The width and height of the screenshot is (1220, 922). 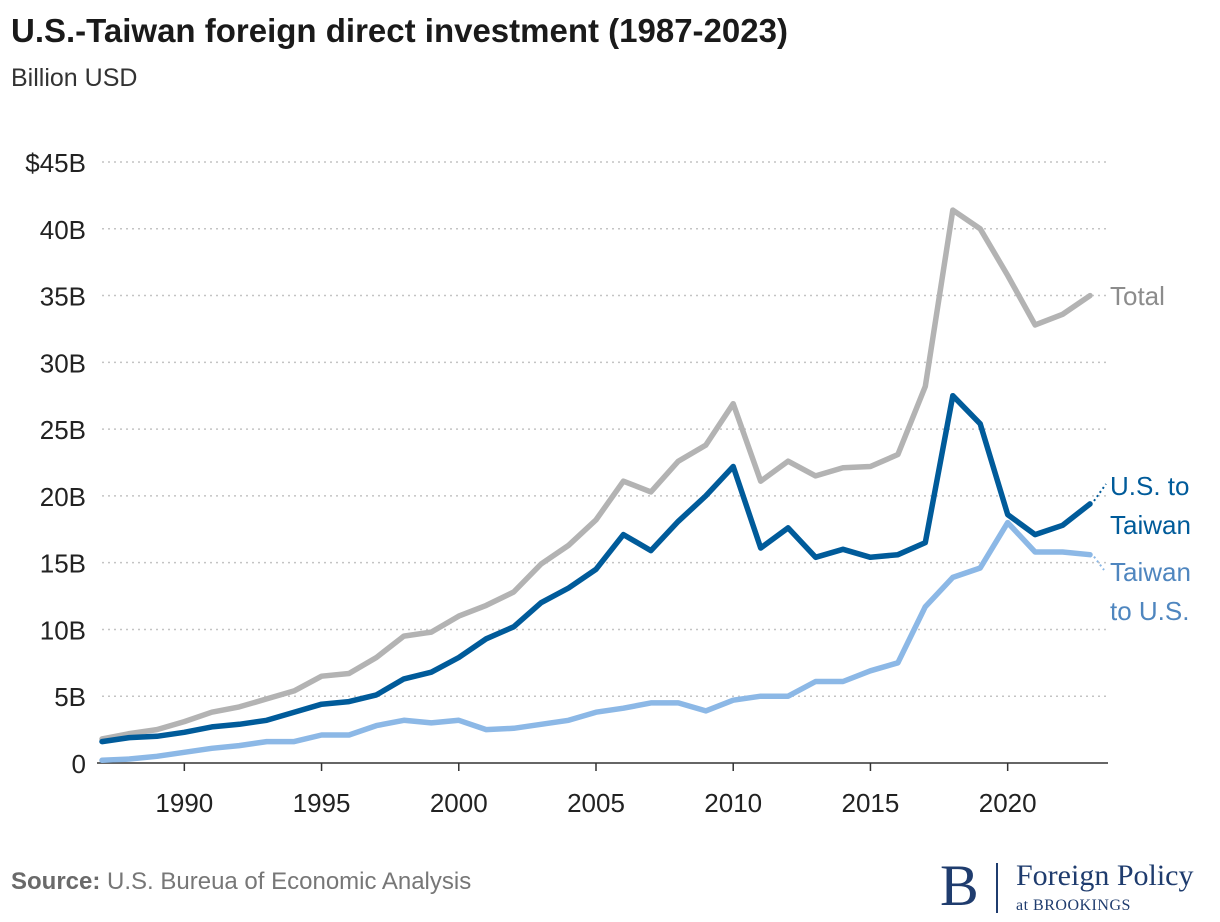 I want to click on source-label: Source:, so click(x=56, y=881).